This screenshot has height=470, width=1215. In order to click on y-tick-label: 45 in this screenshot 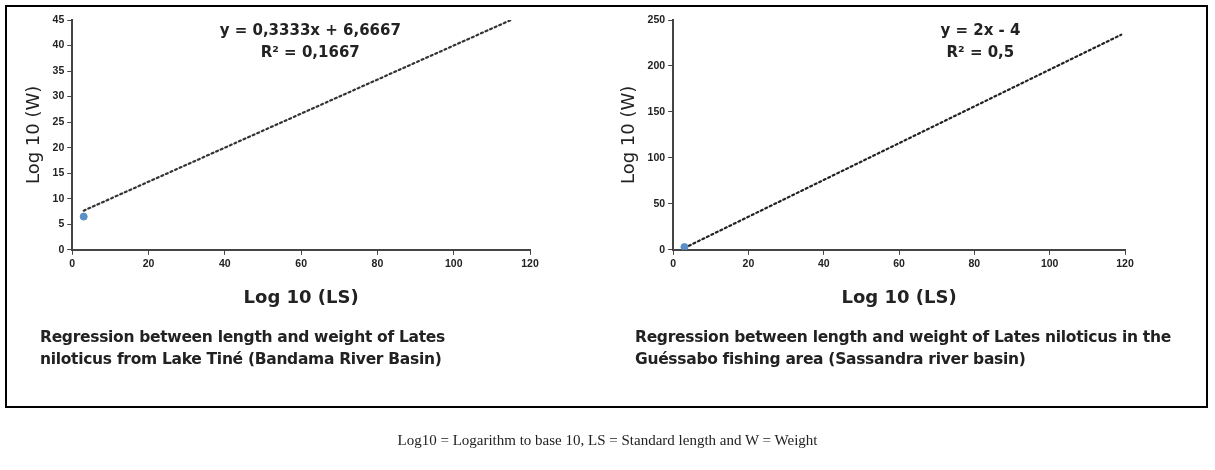, I will do `click(58, 18)`.